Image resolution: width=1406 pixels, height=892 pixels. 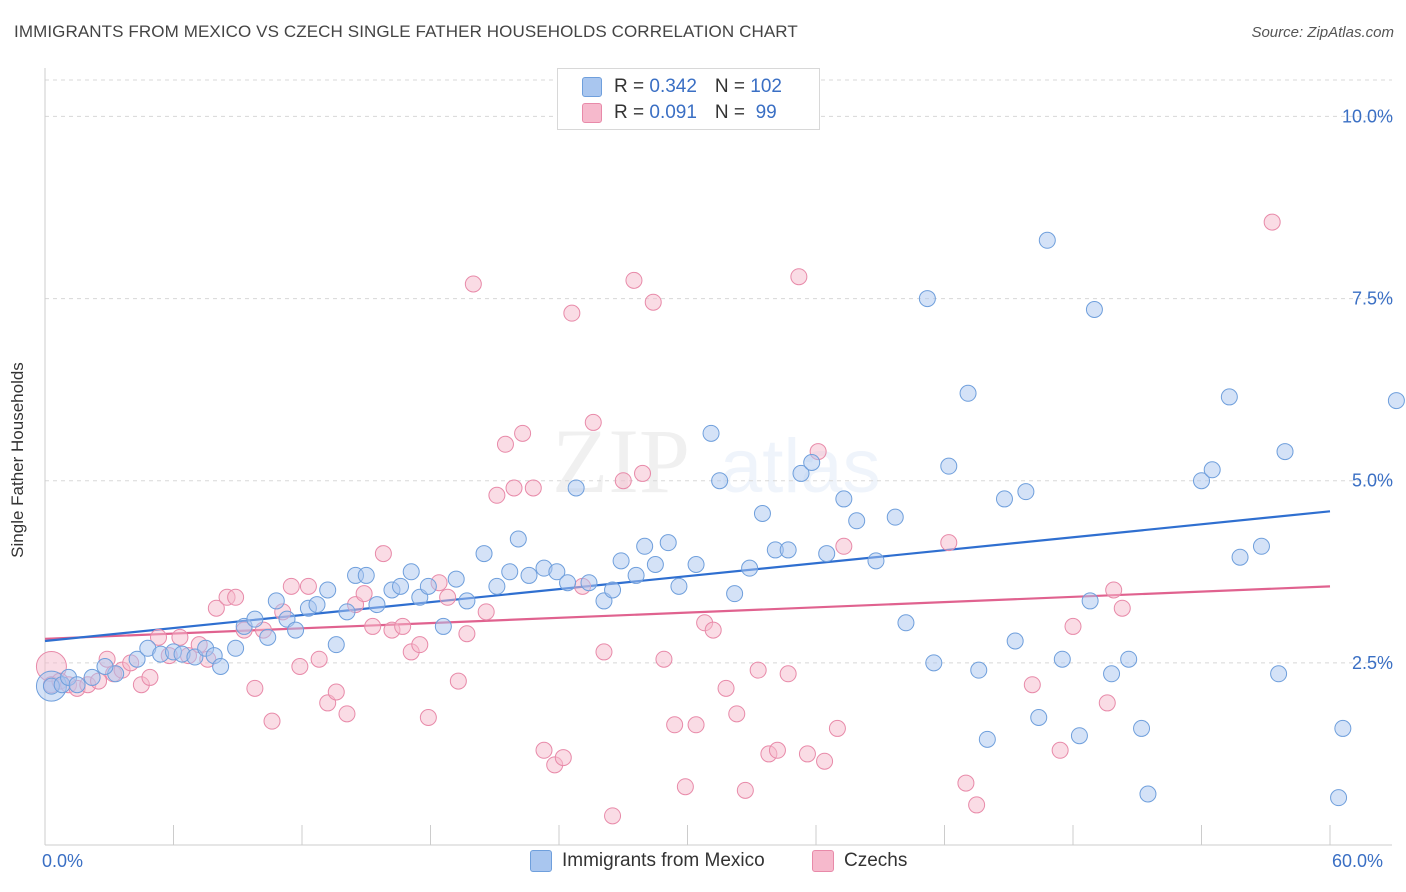 What do you see at coordinates (673, 86) in the screenshot?
I see `r-value: 0.342` at bounding box center [673, 86].